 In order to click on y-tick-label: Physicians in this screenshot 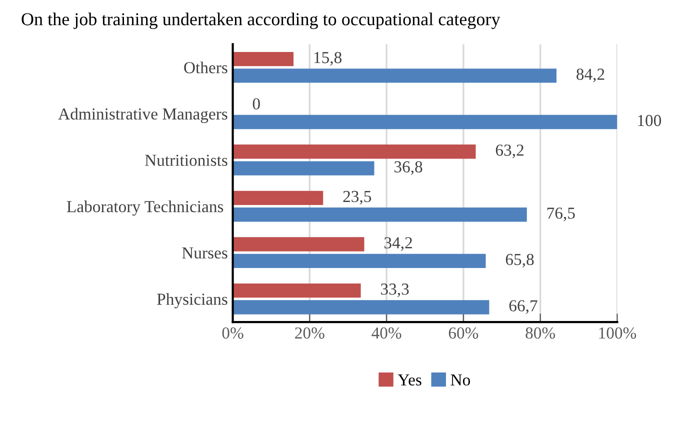, I will do `click(192, 300)`.